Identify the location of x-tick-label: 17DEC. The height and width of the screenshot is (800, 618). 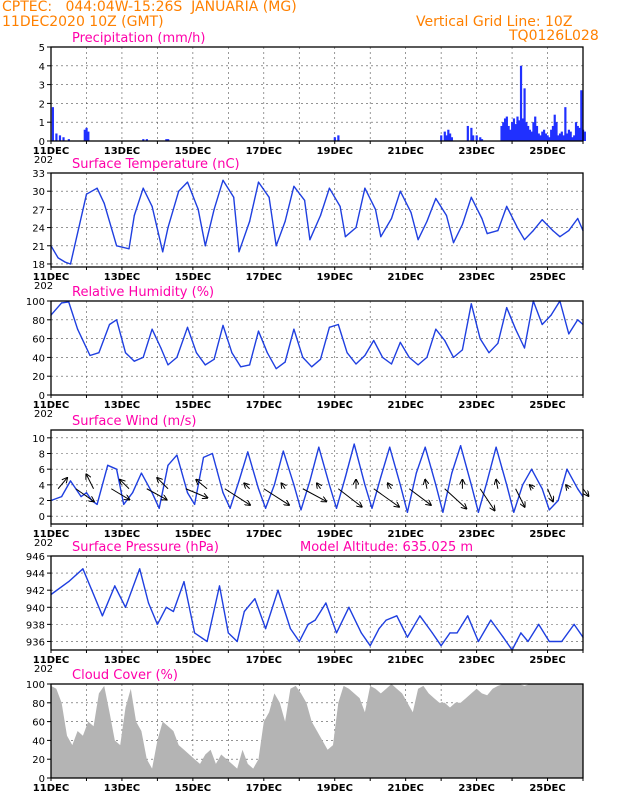
(264, 660).